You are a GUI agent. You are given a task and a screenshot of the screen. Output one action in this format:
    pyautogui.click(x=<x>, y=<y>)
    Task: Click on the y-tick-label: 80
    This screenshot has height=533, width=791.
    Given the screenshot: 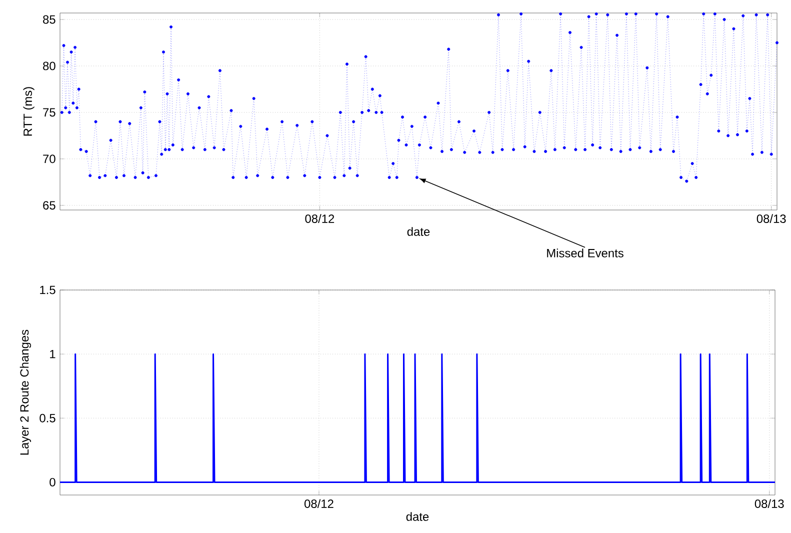 What is the action you would take?
    pyautogui.click(x=49, y=66)
    